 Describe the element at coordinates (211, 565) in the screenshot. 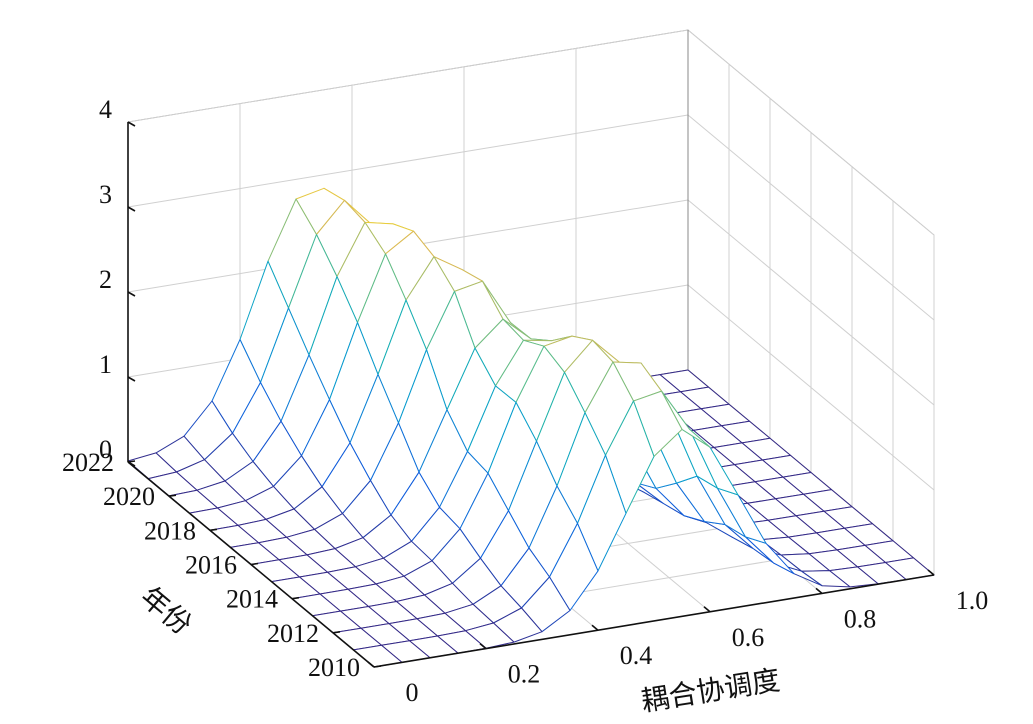

I see `y-tick-label: 2016` at that location.